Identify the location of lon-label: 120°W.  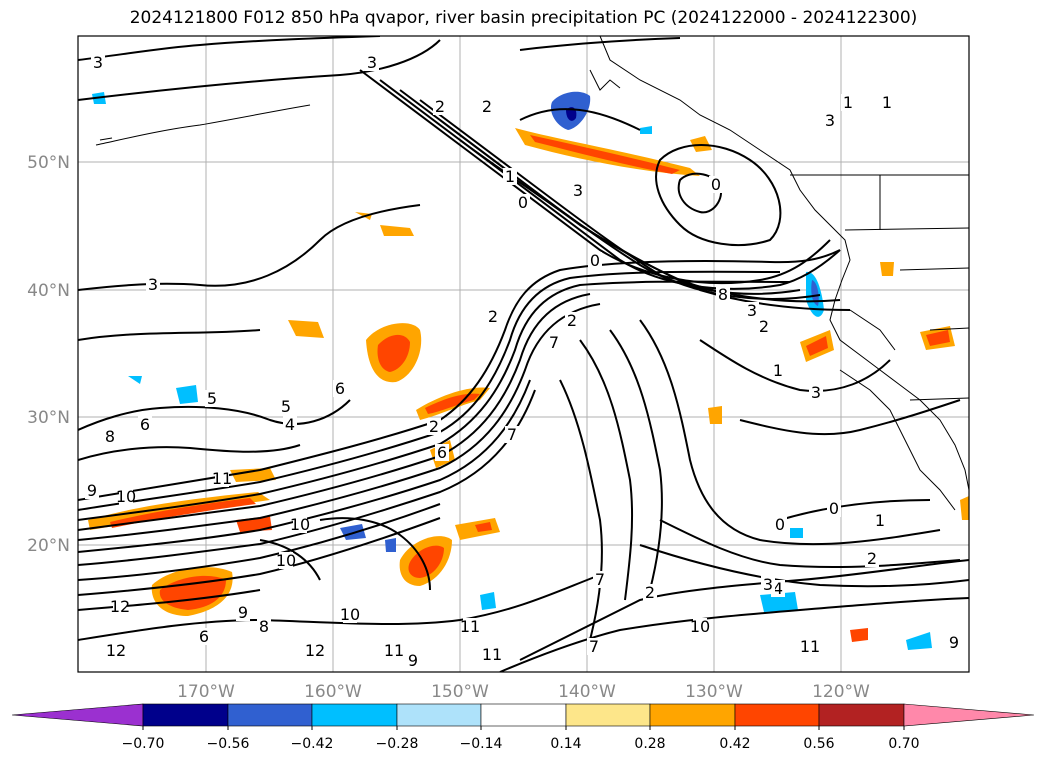
(841, 692).